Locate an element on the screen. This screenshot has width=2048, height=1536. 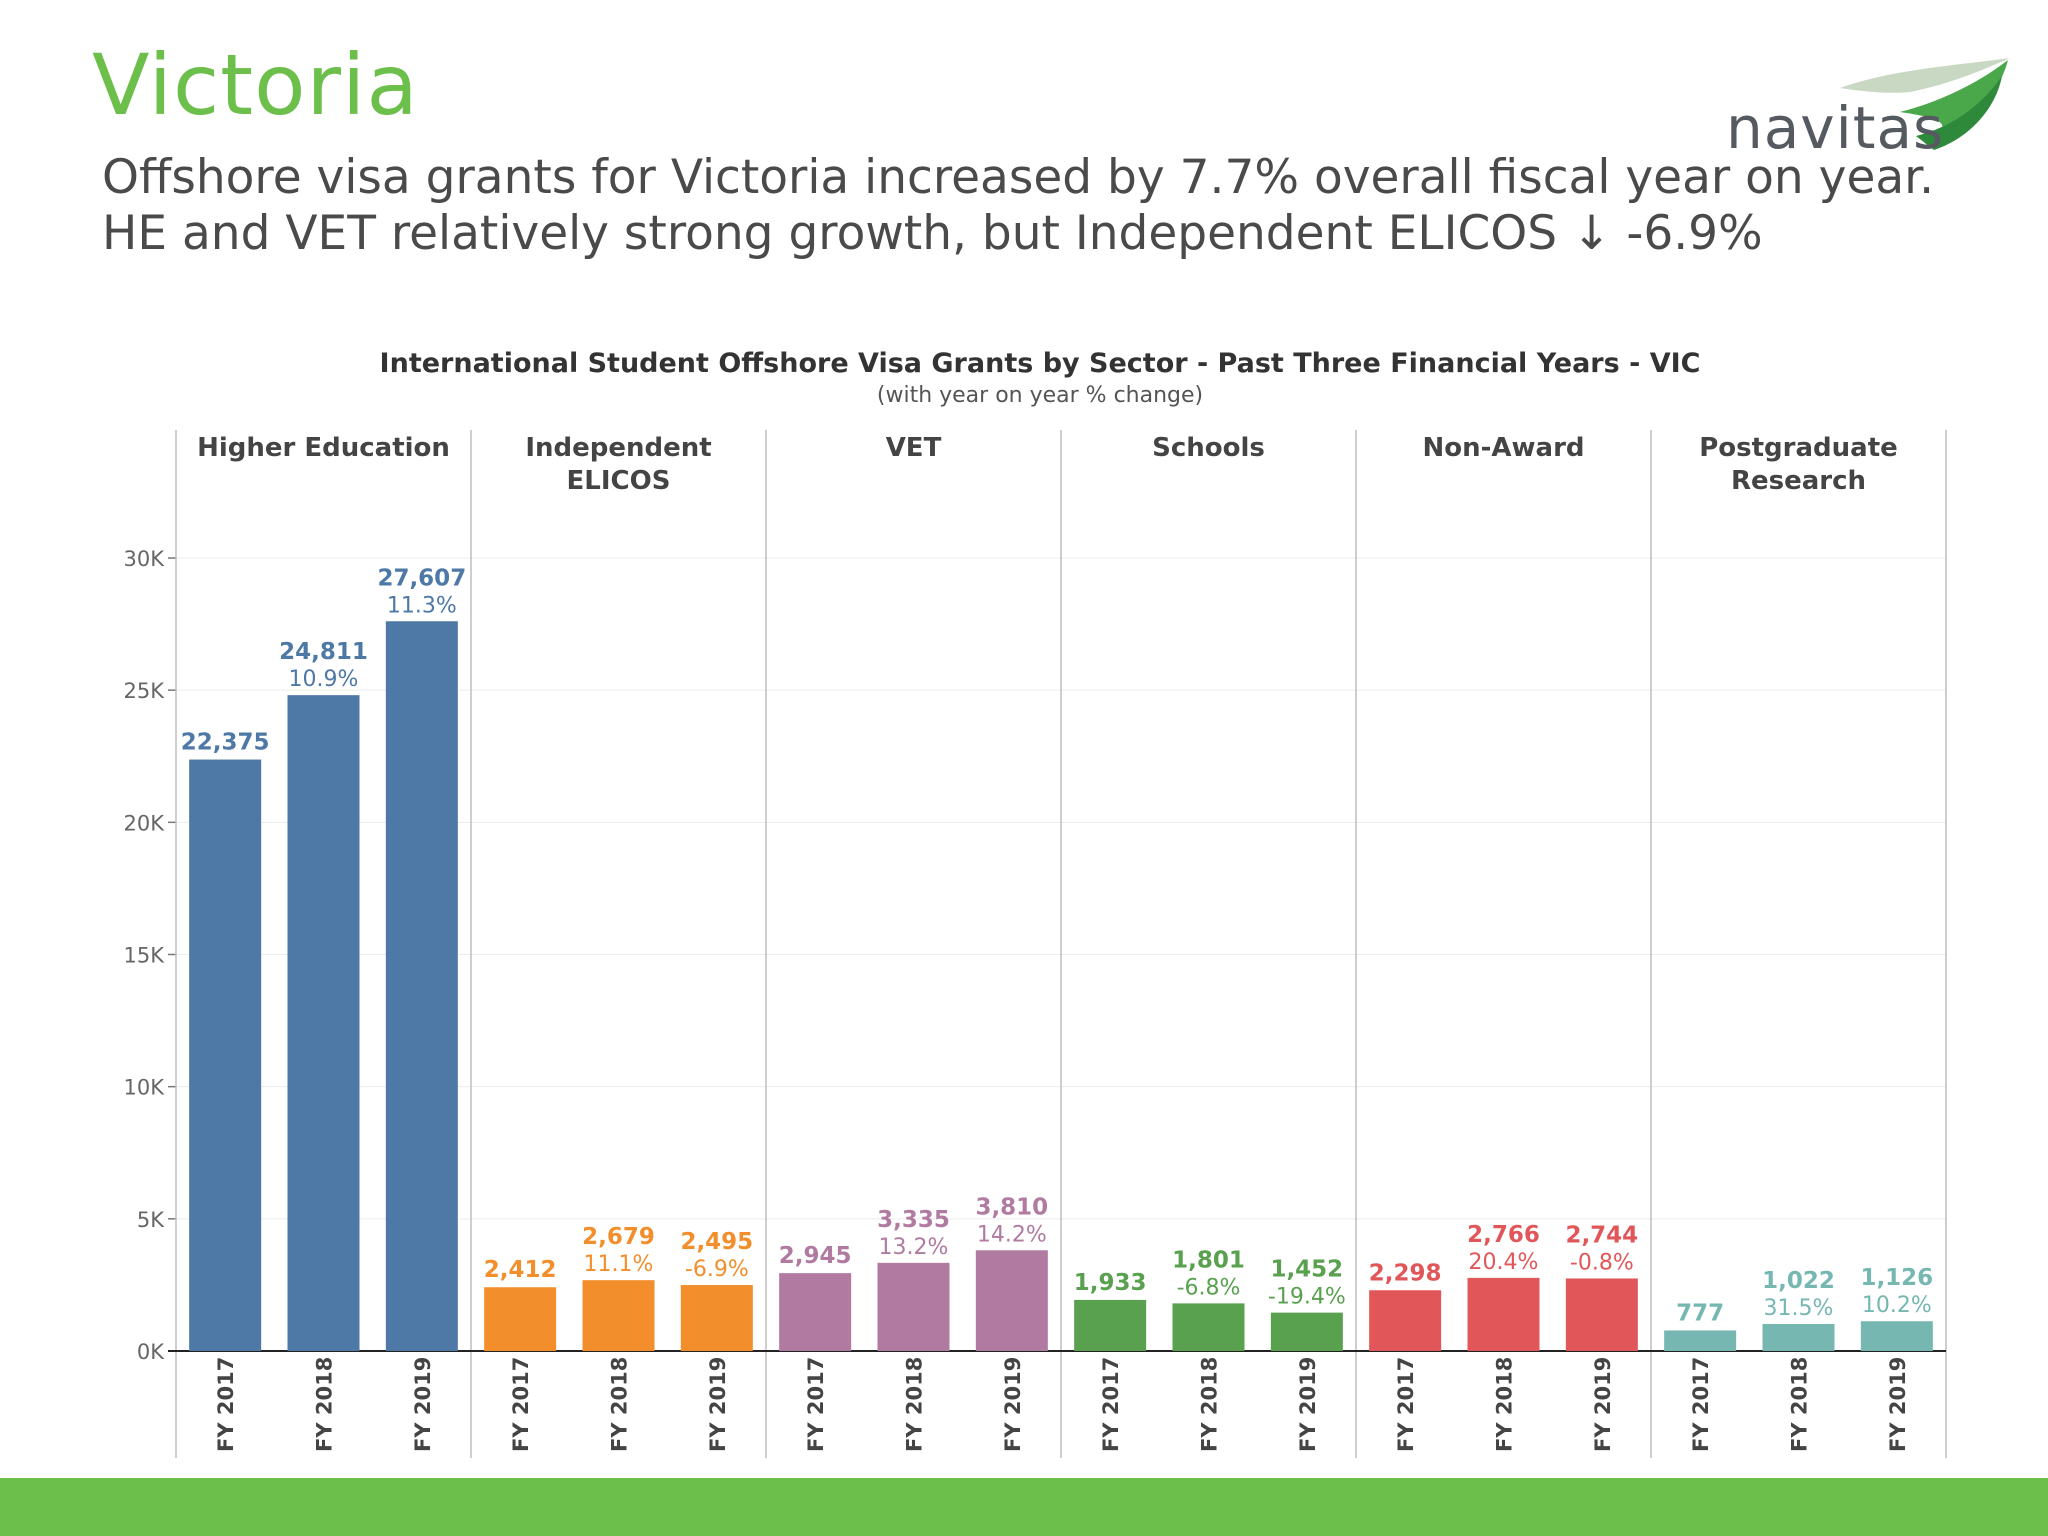
bar-value-label: 2,945 is located at coordinates (815, 1256).